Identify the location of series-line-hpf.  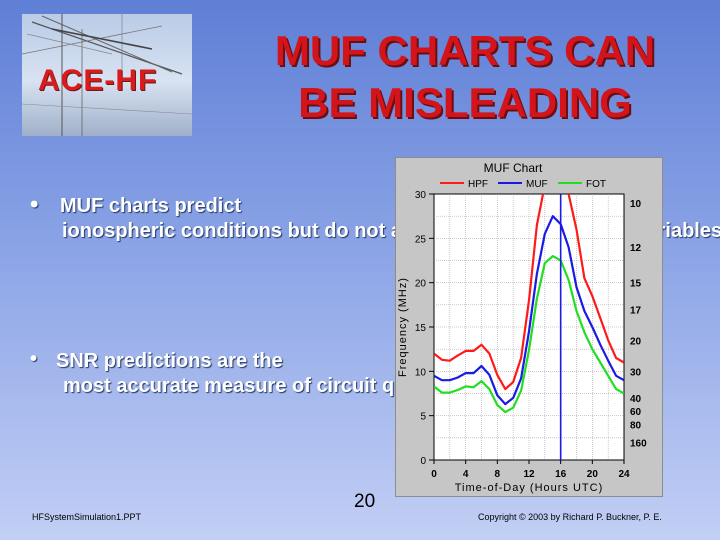
(529, 292).